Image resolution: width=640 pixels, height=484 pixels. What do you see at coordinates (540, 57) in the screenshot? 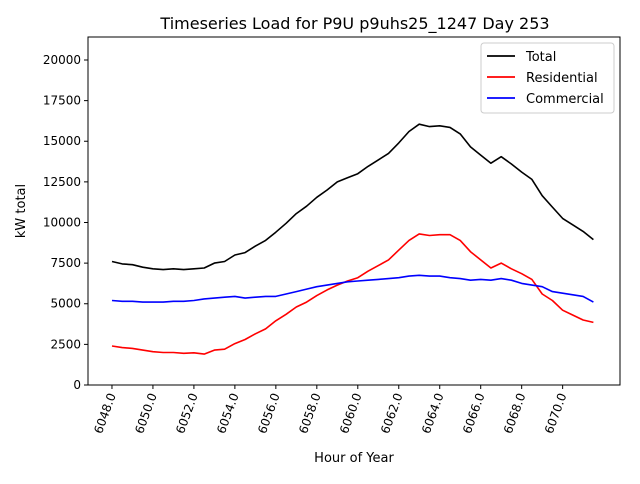
I see `legend-label-total: Total` at bounding box center [540, 57].